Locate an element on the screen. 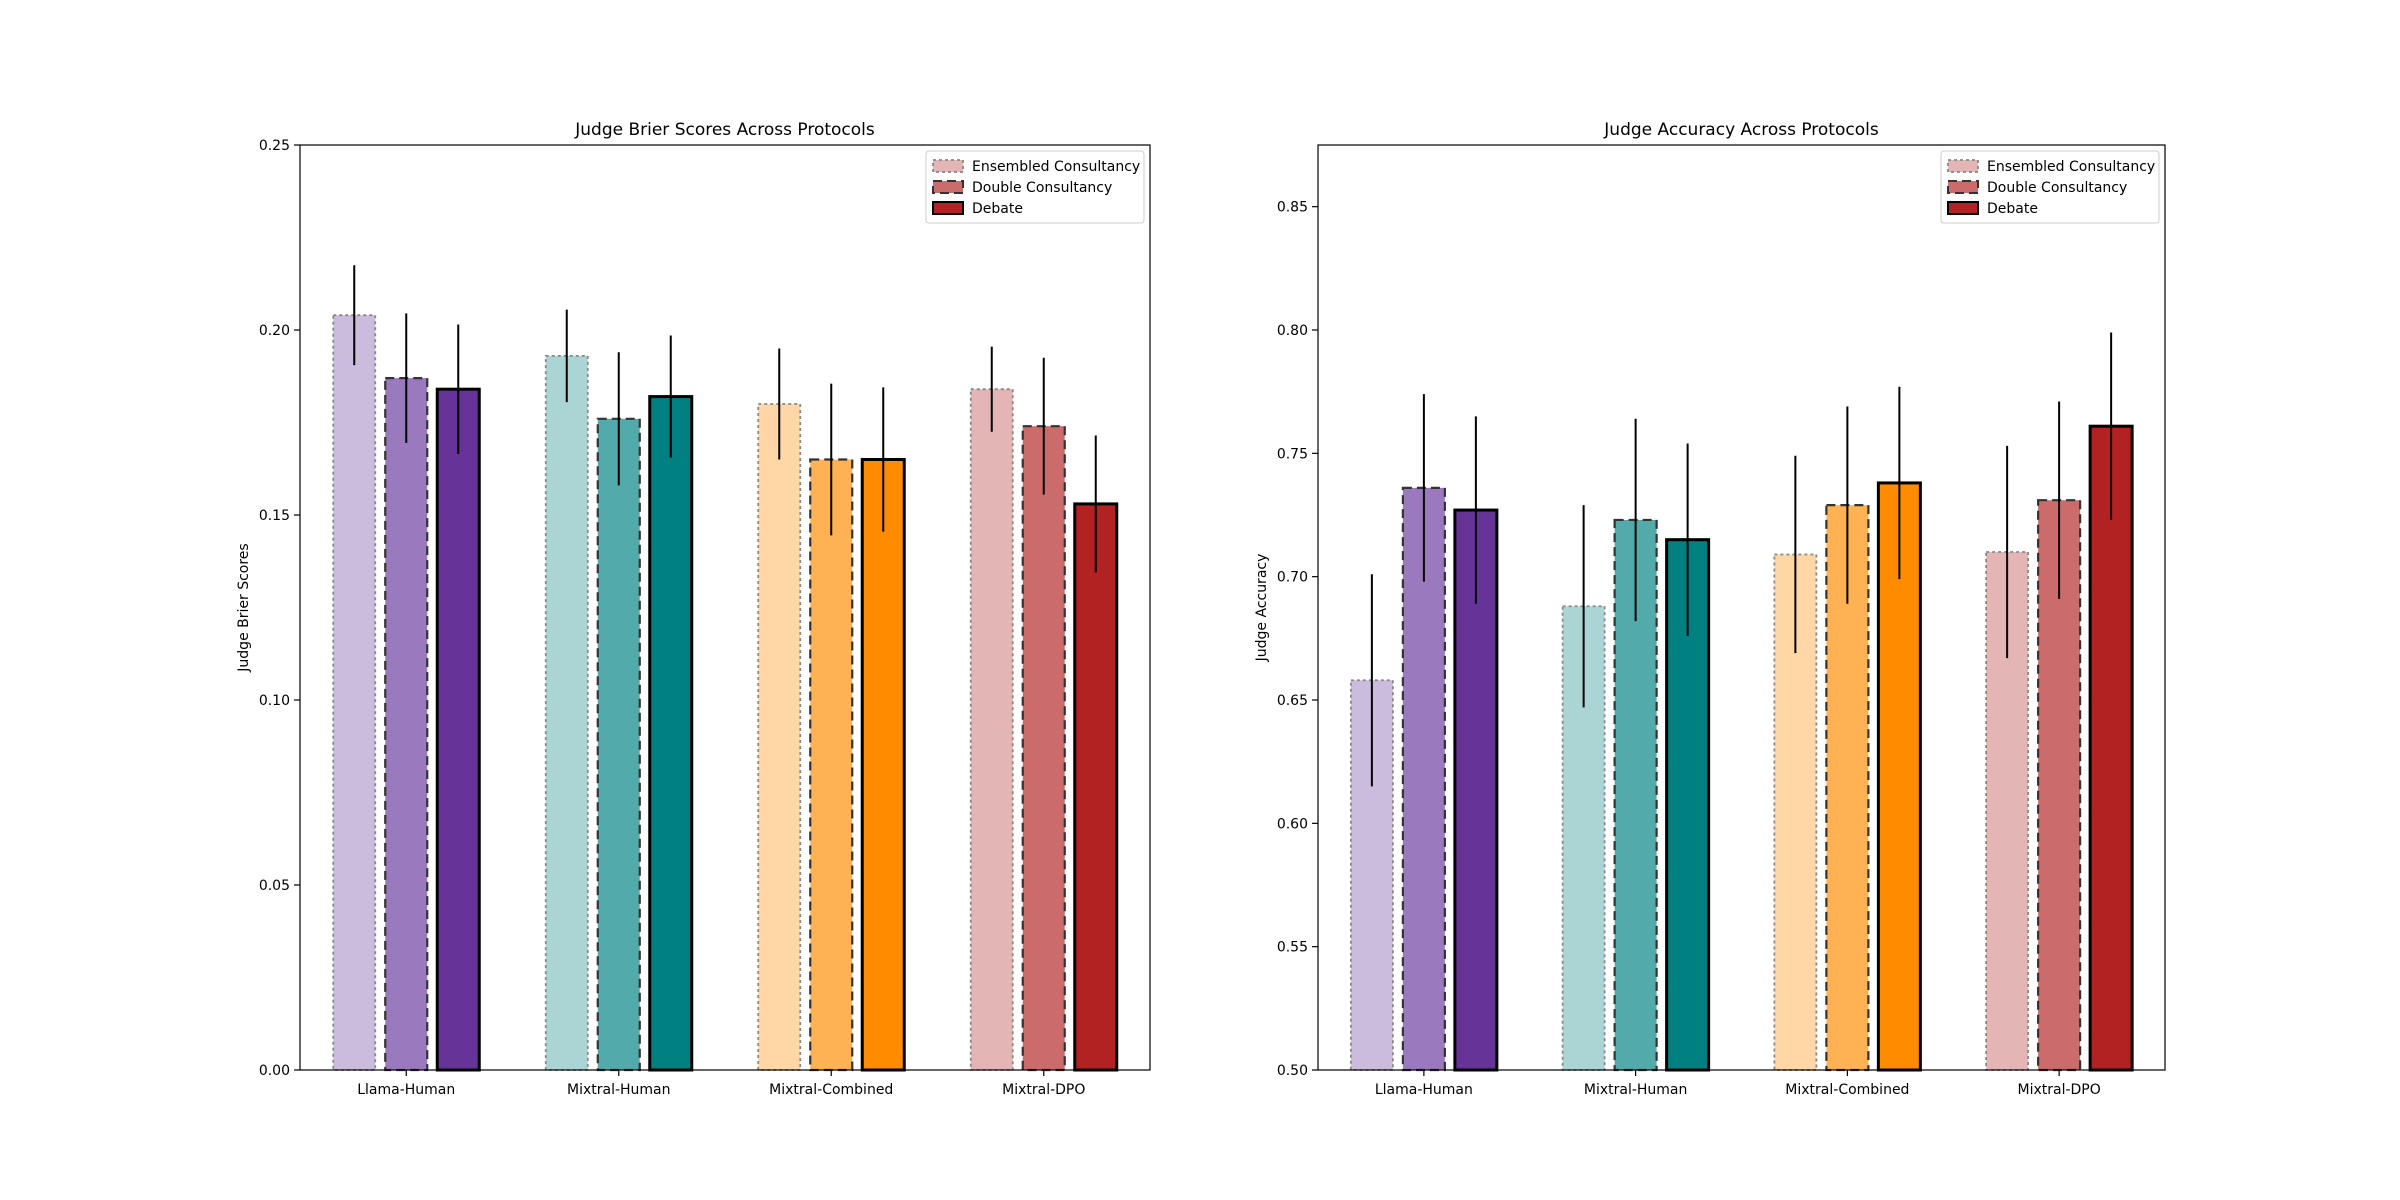 This screenshot has width=2400, height=1200. bar-mixtral-combined-double-consultancy is located at coordinates (831, 765).